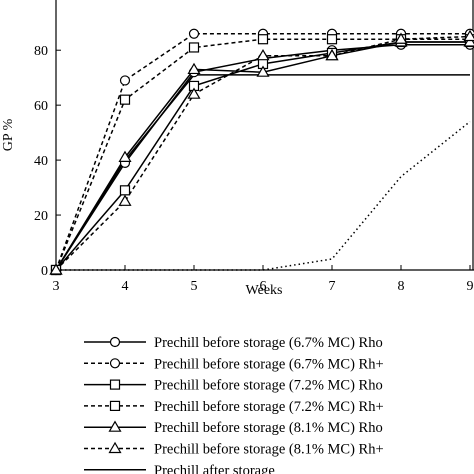 This screenshot has width=474, height=474. What do you see at coordinates (41, 51) in the screenshot?
I see `y-tick-label: 80` at bounding box center [41, 51].